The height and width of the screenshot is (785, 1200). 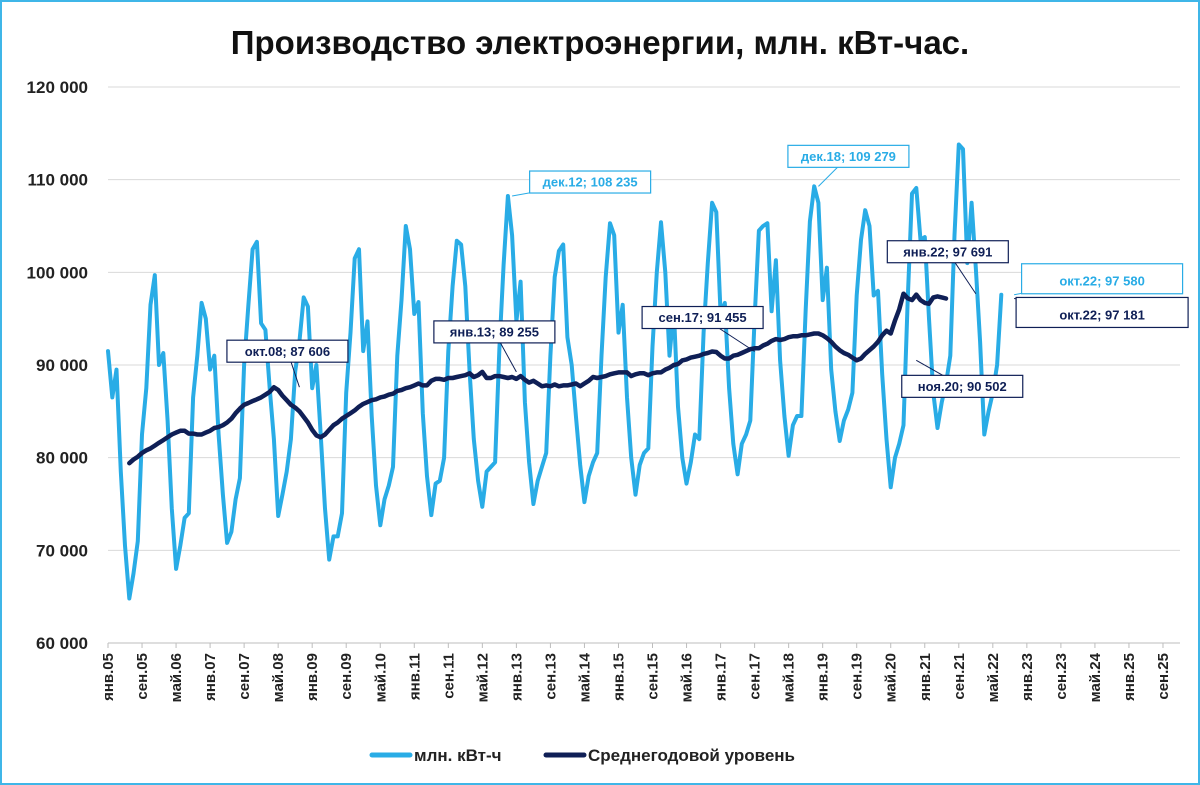 I want to click on data-label: сен.17; 91 455, so click(x=703, y=317).